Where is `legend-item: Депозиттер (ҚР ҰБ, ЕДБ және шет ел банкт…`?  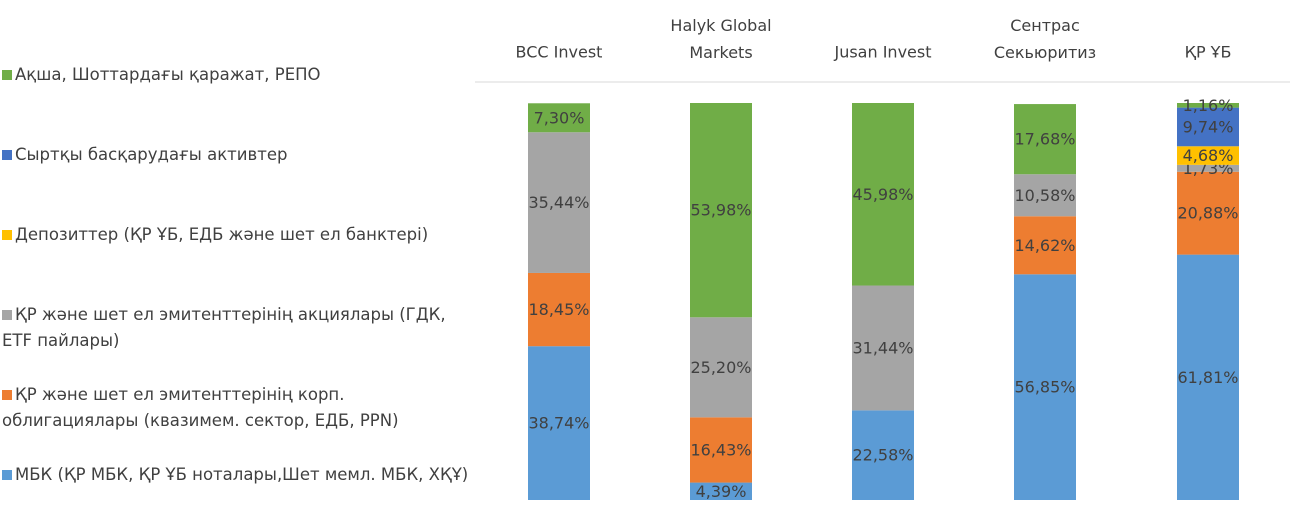
legend-item: Депозиттер (ҚР ҰБ, ЕДБ және шет ел банкт… is located at coordinates (237, 235).